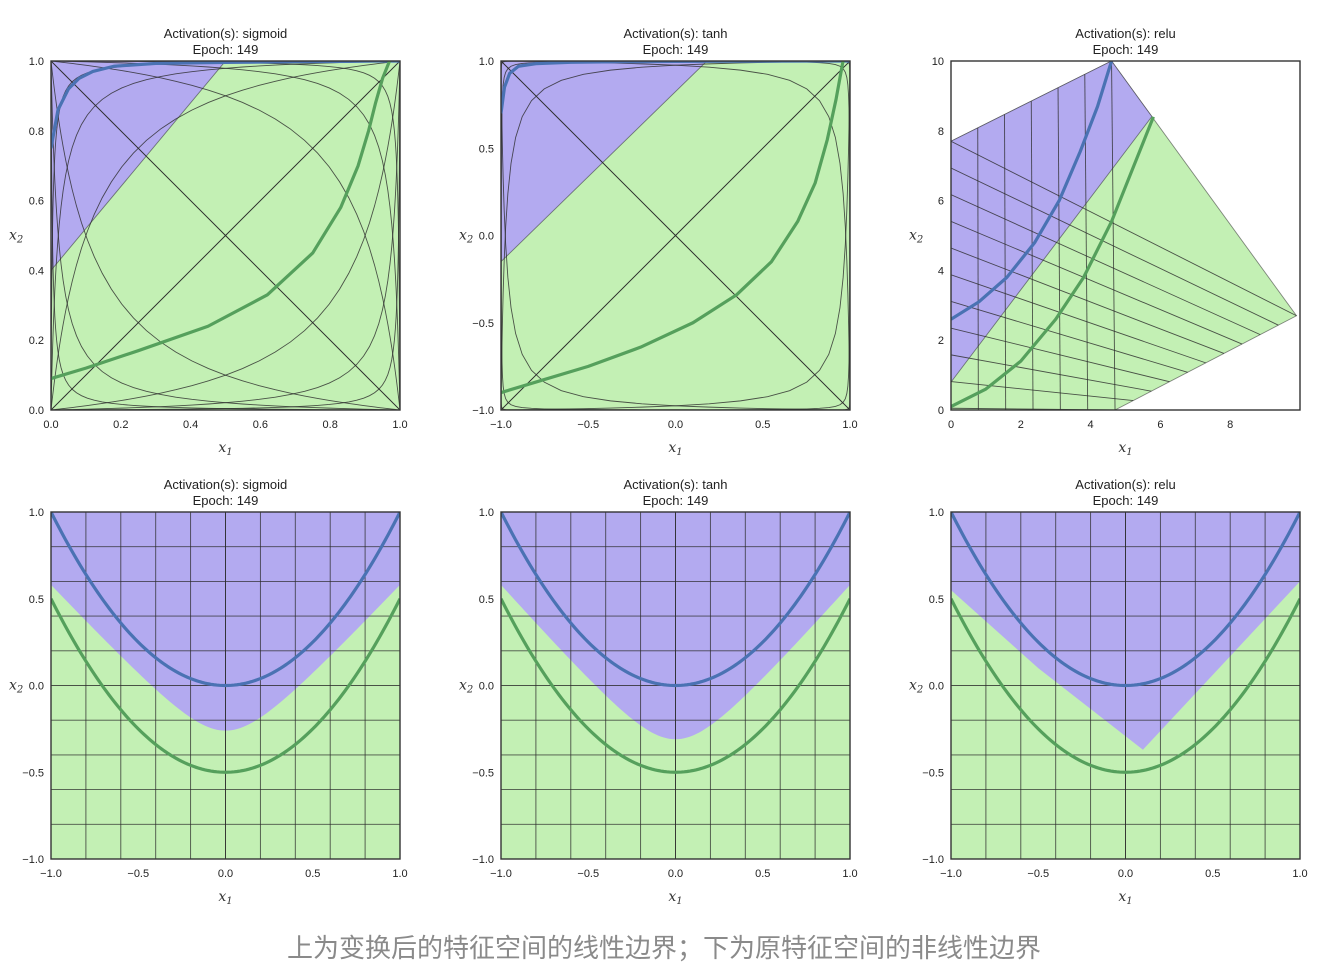 The height and width of the screenshot is (972, 1328). Describe the element at coordinates (951, 425) in the screenshot. I see `x-tick-label: 0` at that location.